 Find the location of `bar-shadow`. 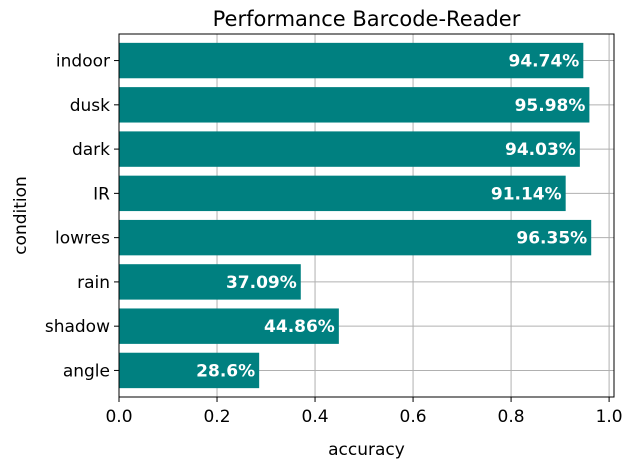

bar-shadow is located at coordinates (229, 326).